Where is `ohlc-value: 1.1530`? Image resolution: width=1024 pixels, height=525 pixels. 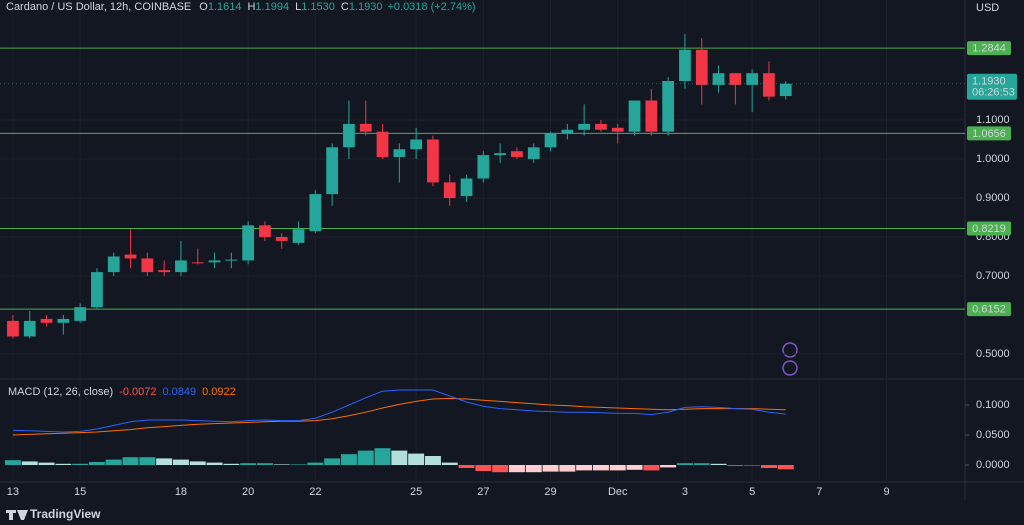 ohlc-value: 1.1530 is located at coordinates (318, 7).